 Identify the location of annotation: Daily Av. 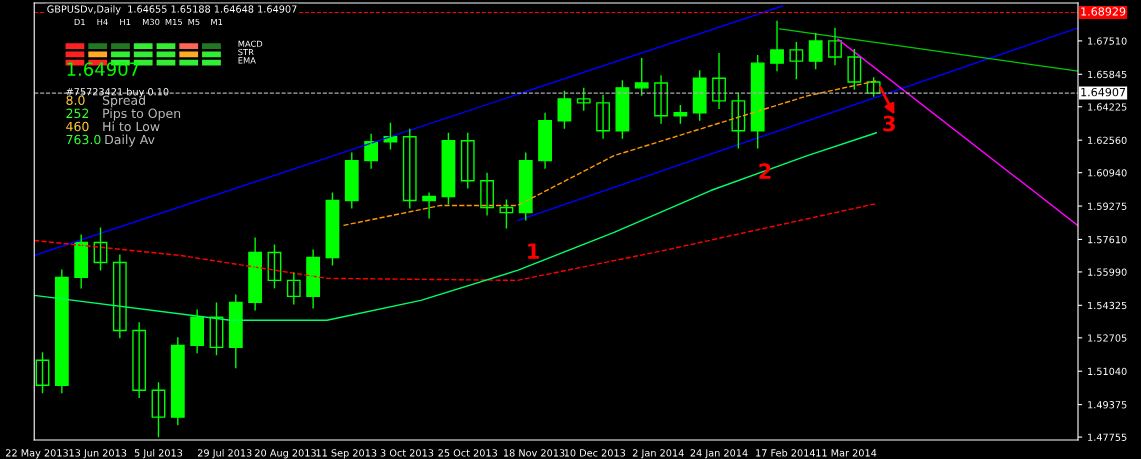
(130, 140).